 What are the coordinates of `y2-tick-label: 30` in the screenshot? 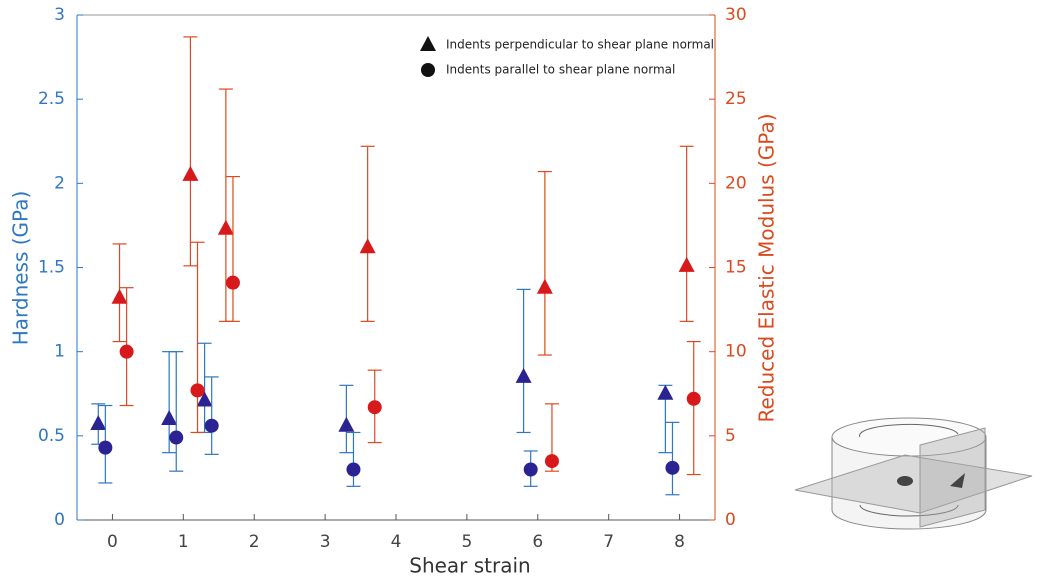 It's located at (736, 15).